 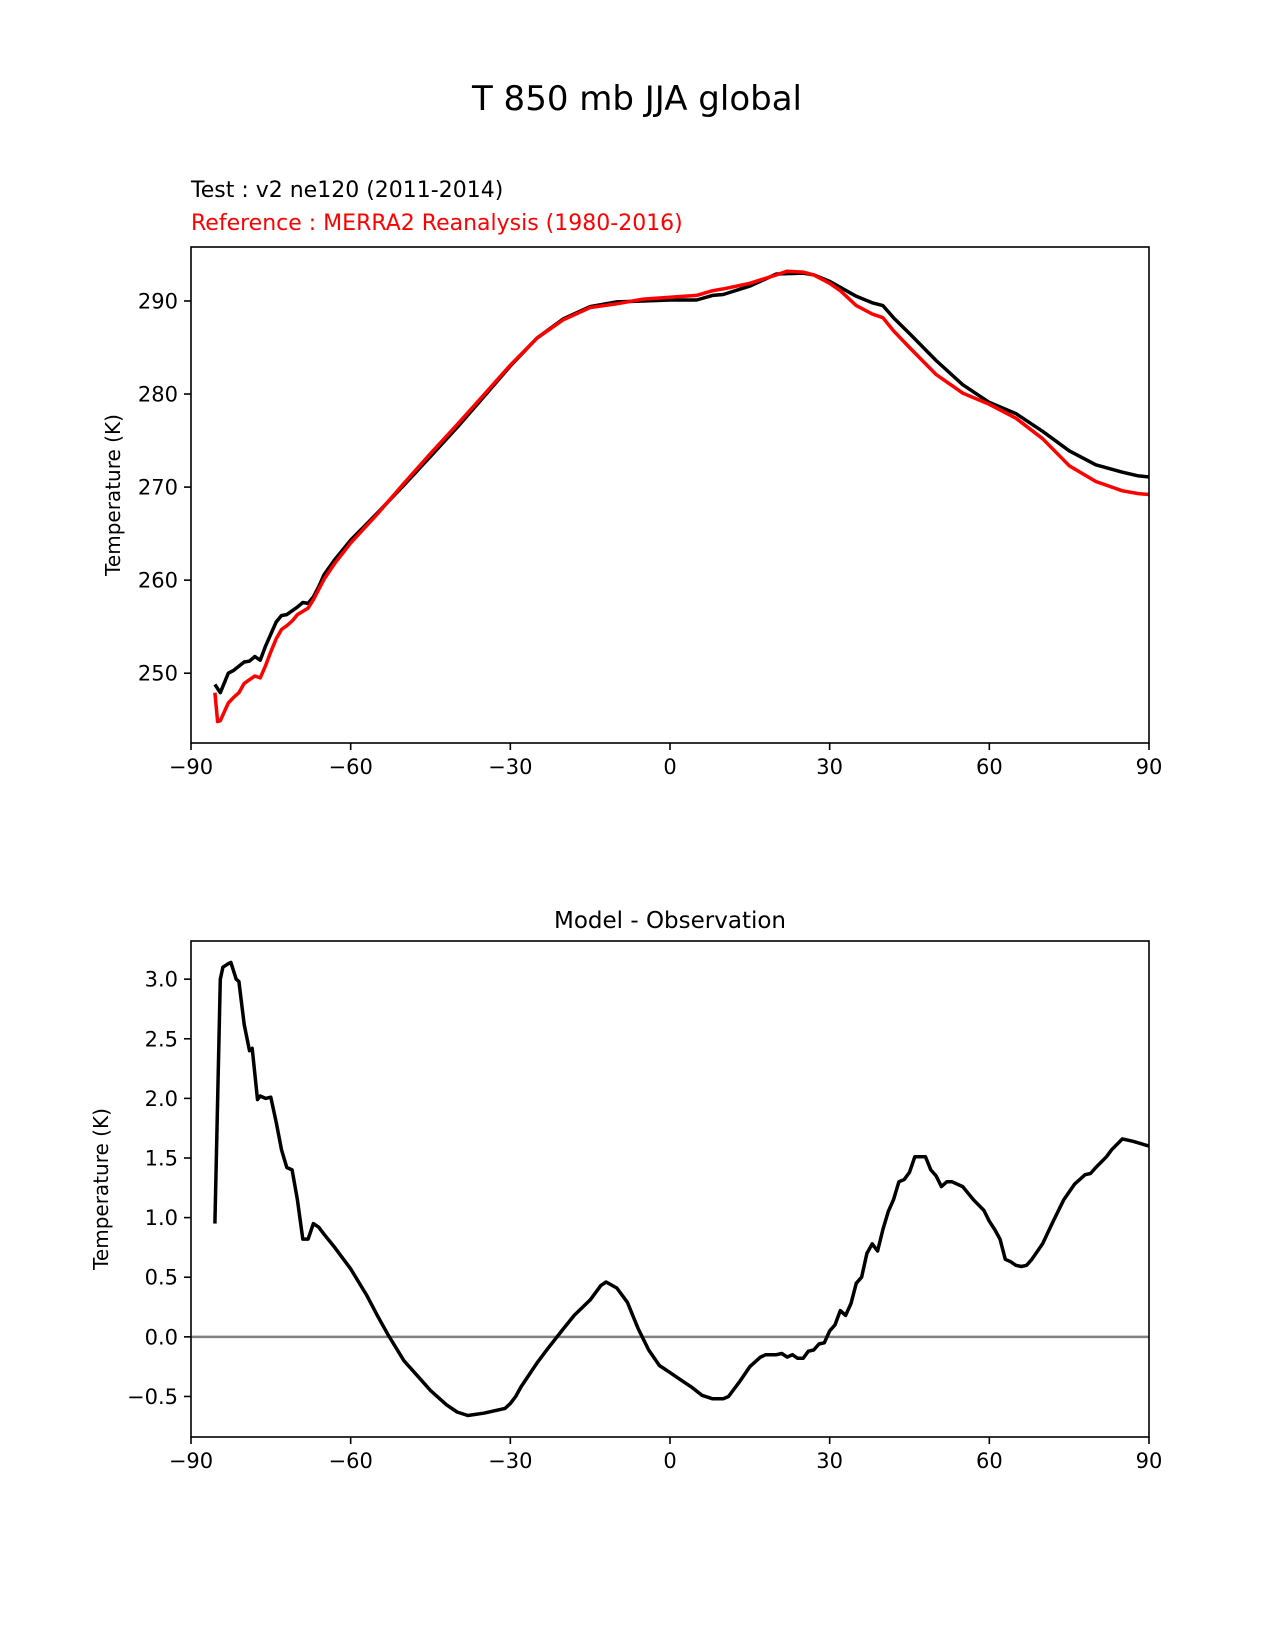 What do you see at coordinates (161, 980) in the screenshot?
I see `y-tick-label: 3.0` at bounding box center [161, 980].